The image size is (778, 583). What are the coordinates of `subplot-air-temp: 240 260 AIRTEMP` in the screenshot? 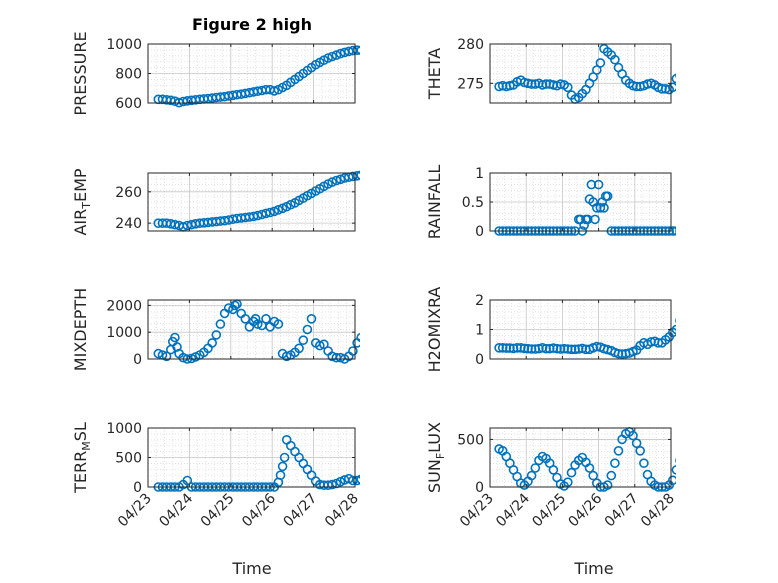 It's located at (215, 202).